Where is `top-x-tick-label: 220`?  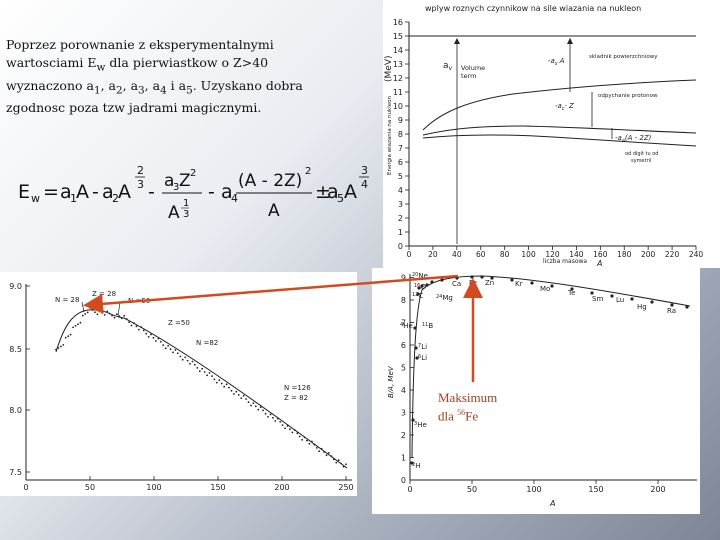 top-x-tick-label: 220 is located at coordinates (672, 254).